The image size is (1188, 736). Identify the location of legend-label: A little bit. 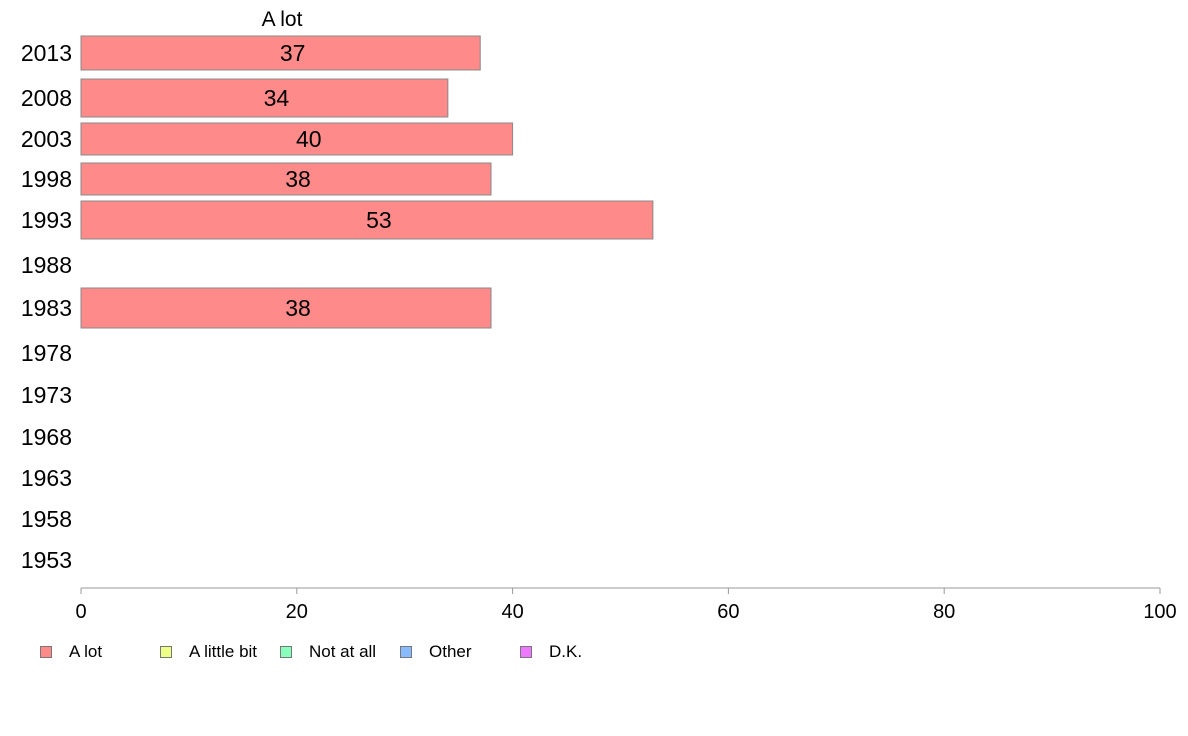
(223, 651).